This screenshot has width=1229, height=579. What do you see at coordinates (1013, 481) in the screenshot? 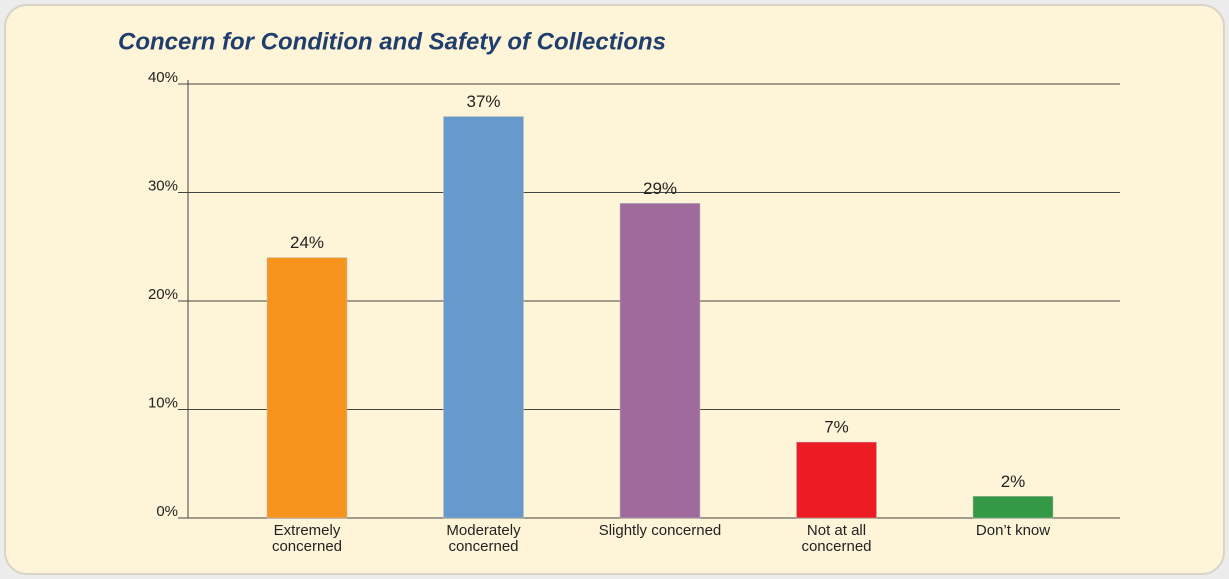
I see `data-label: 2%` at bounding box center [1013, 481].